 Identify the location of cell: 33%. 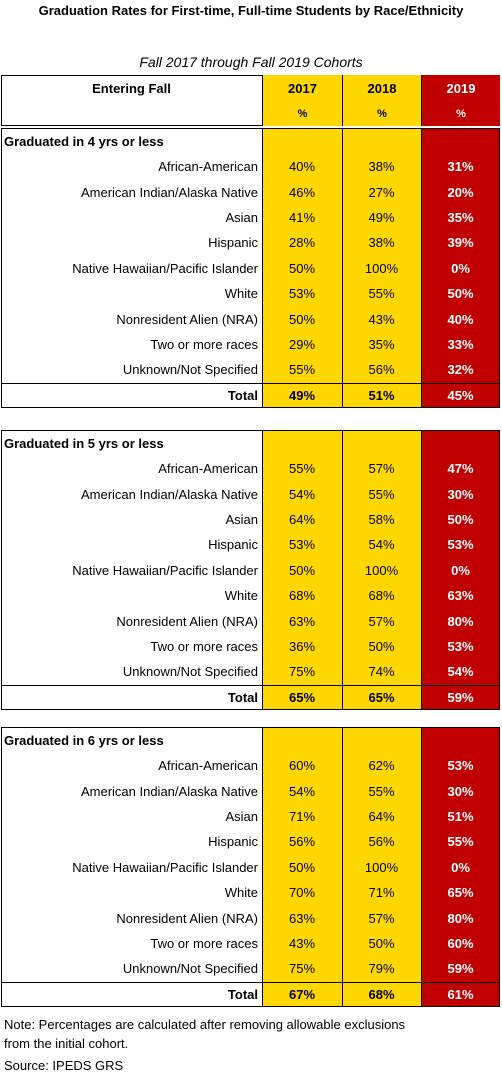
(460, 344).